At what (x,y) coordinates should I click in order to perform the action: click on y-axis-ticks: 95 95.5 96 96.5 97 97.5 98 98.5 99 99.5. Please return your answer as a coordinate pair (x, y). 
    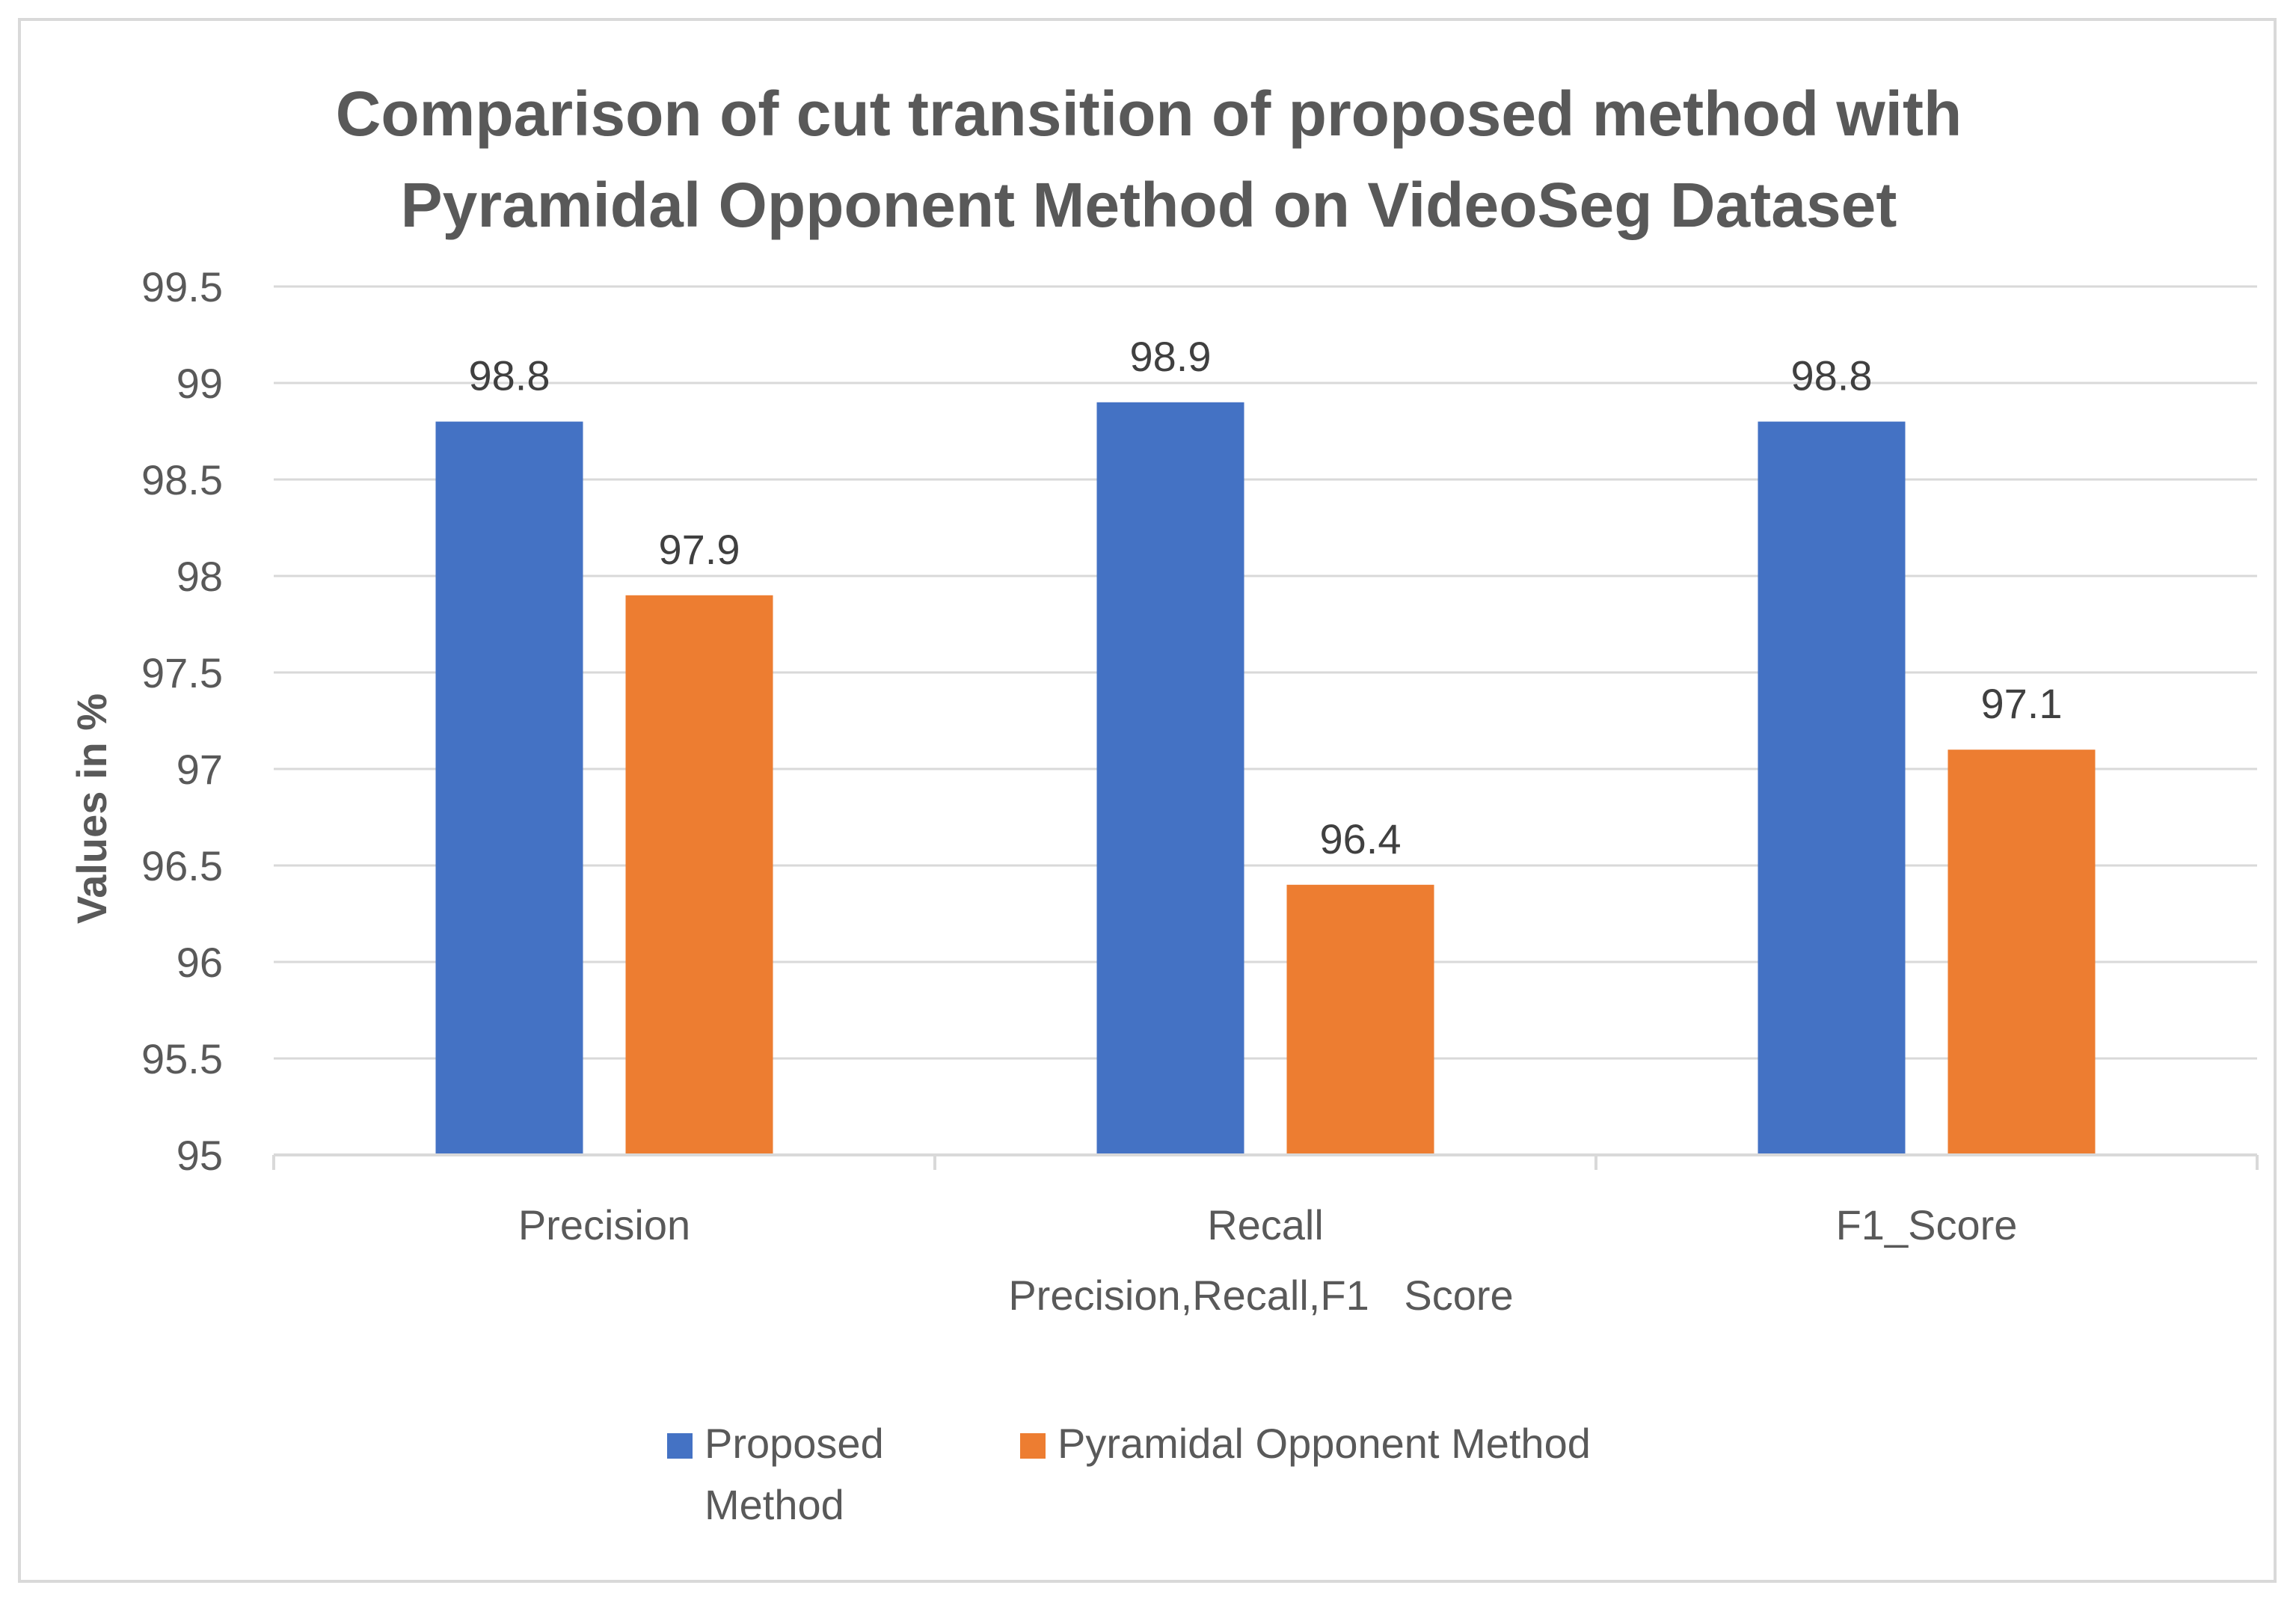
    Looking at the image, I should click on (182, 721).